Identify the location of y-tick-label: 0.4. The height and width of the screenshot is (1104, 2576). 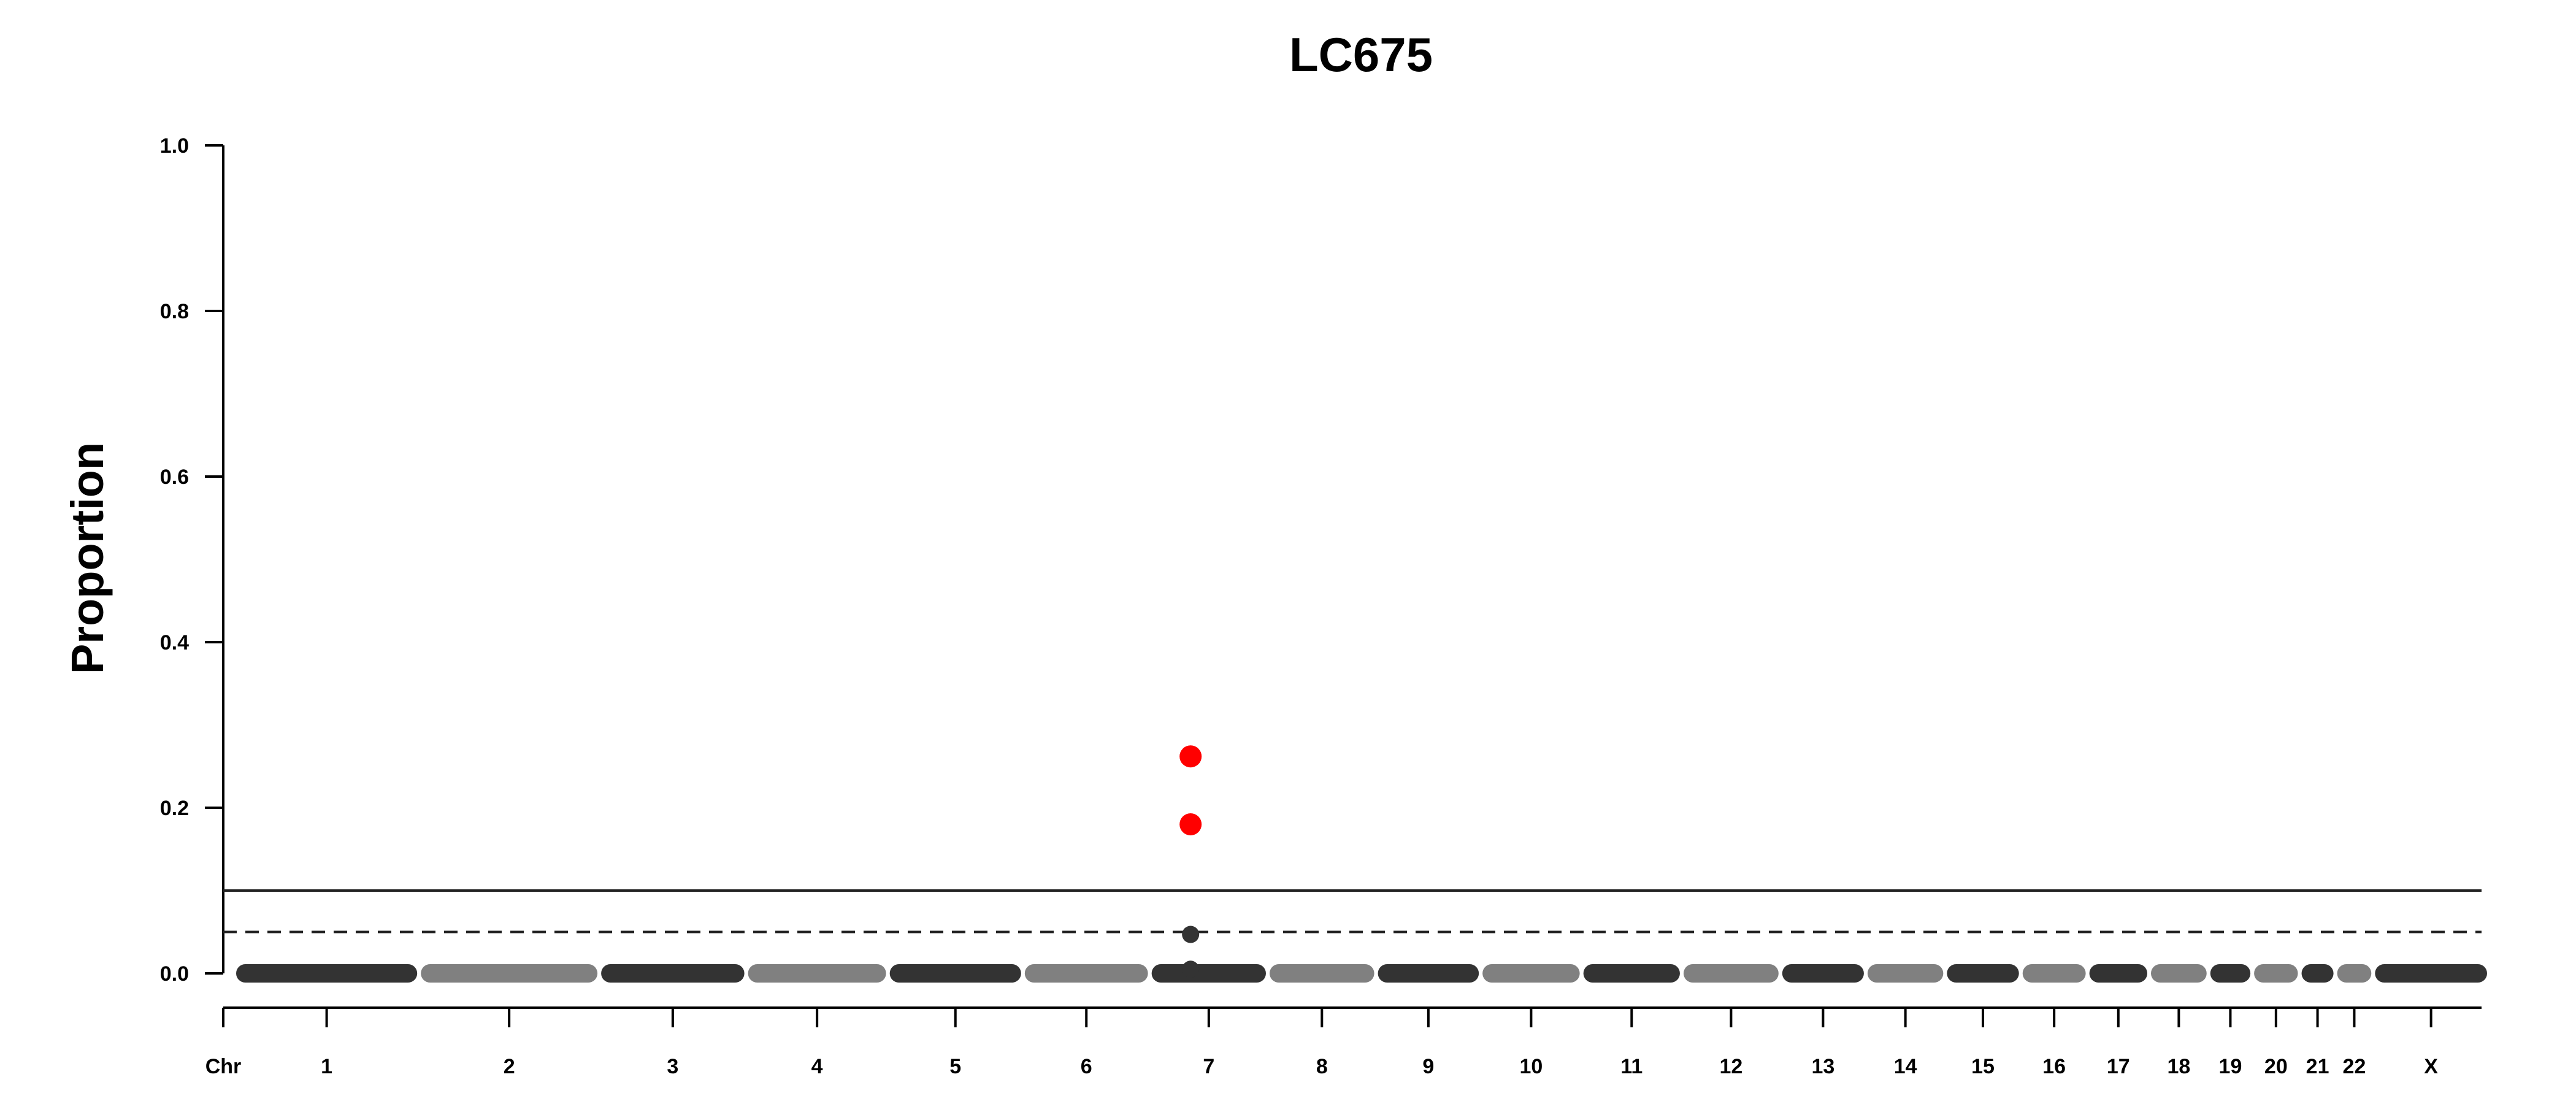
(174, 642).